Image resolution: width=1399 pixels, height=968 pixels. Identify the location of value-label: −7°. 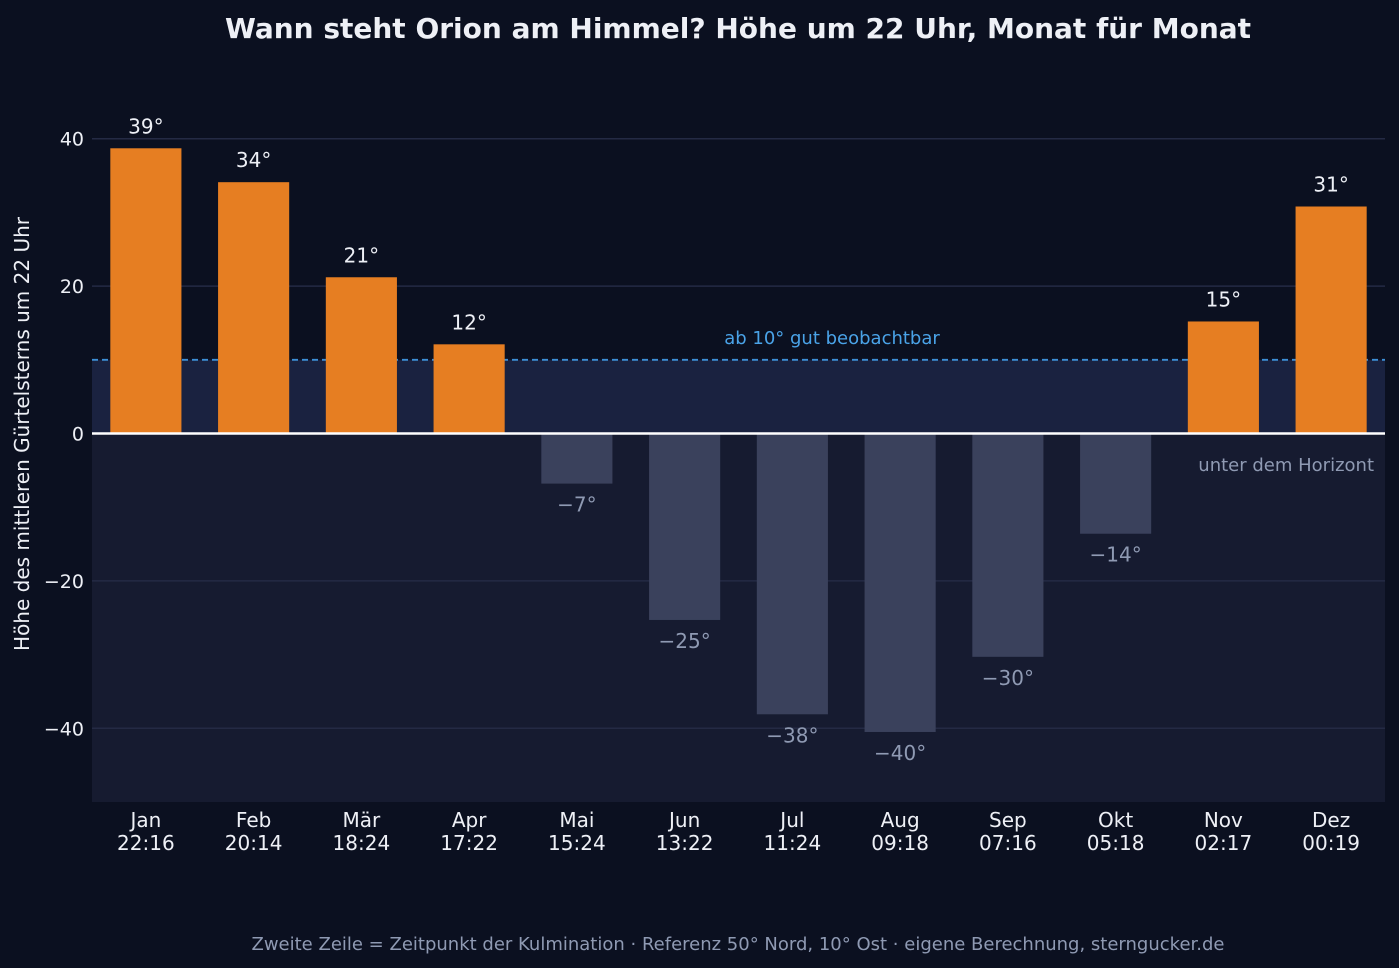
(576, 505).